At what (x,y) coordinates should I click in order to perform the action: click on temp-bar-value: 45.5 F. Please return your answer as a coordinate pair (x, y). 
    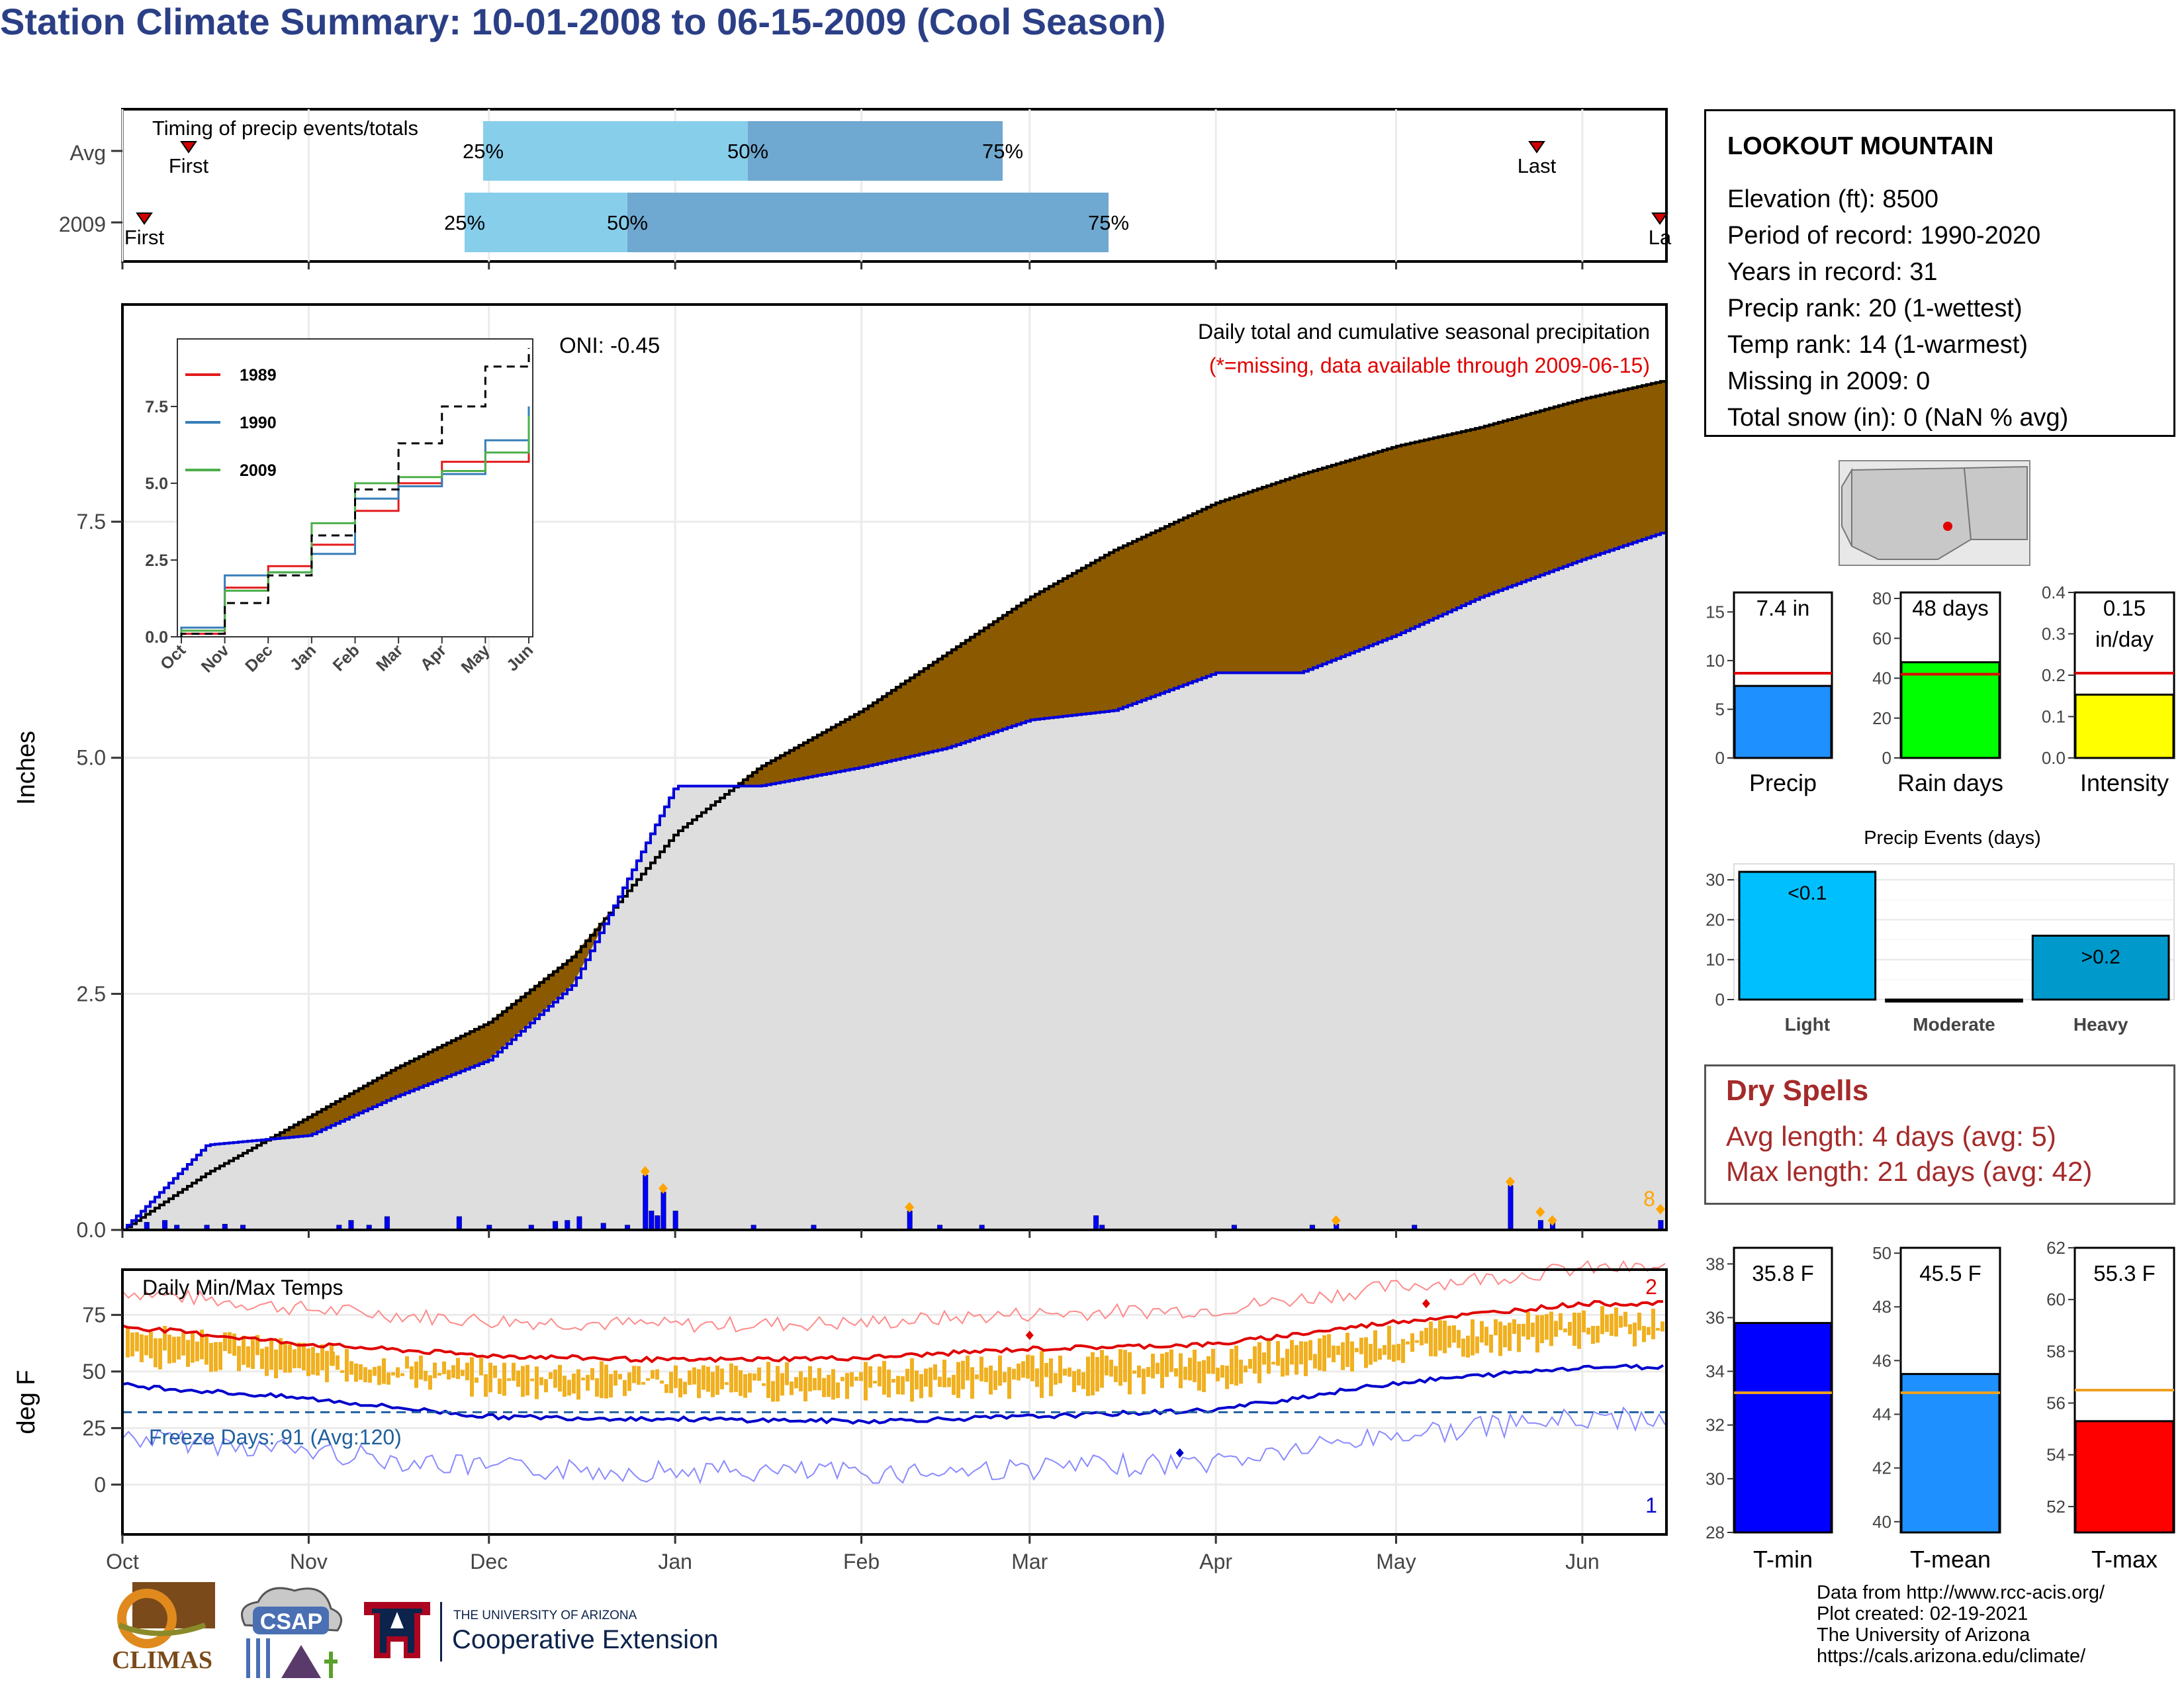
    Looking at the image, I should click on (1950, 1273).